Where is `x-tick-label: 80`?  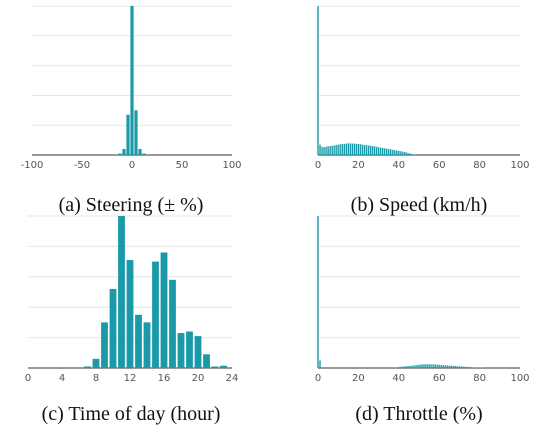 x-tick-label: 80 is located at coordinates (479, 378).